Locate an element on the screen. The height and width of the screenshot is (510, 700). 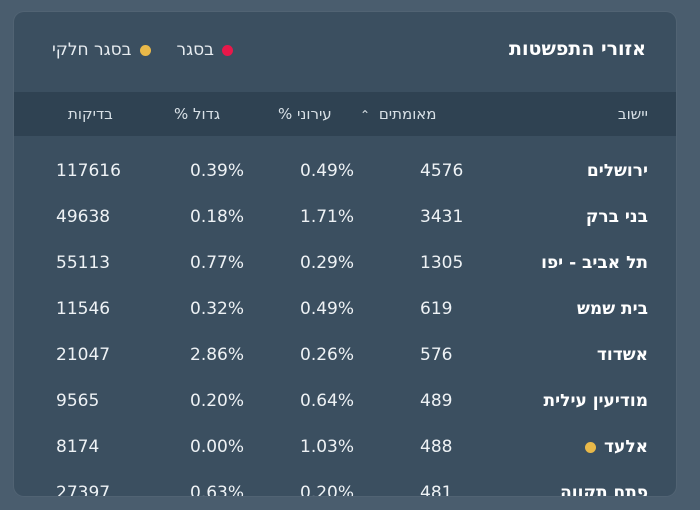
tests-cell: 49638 is located at coordinates (83, 217).